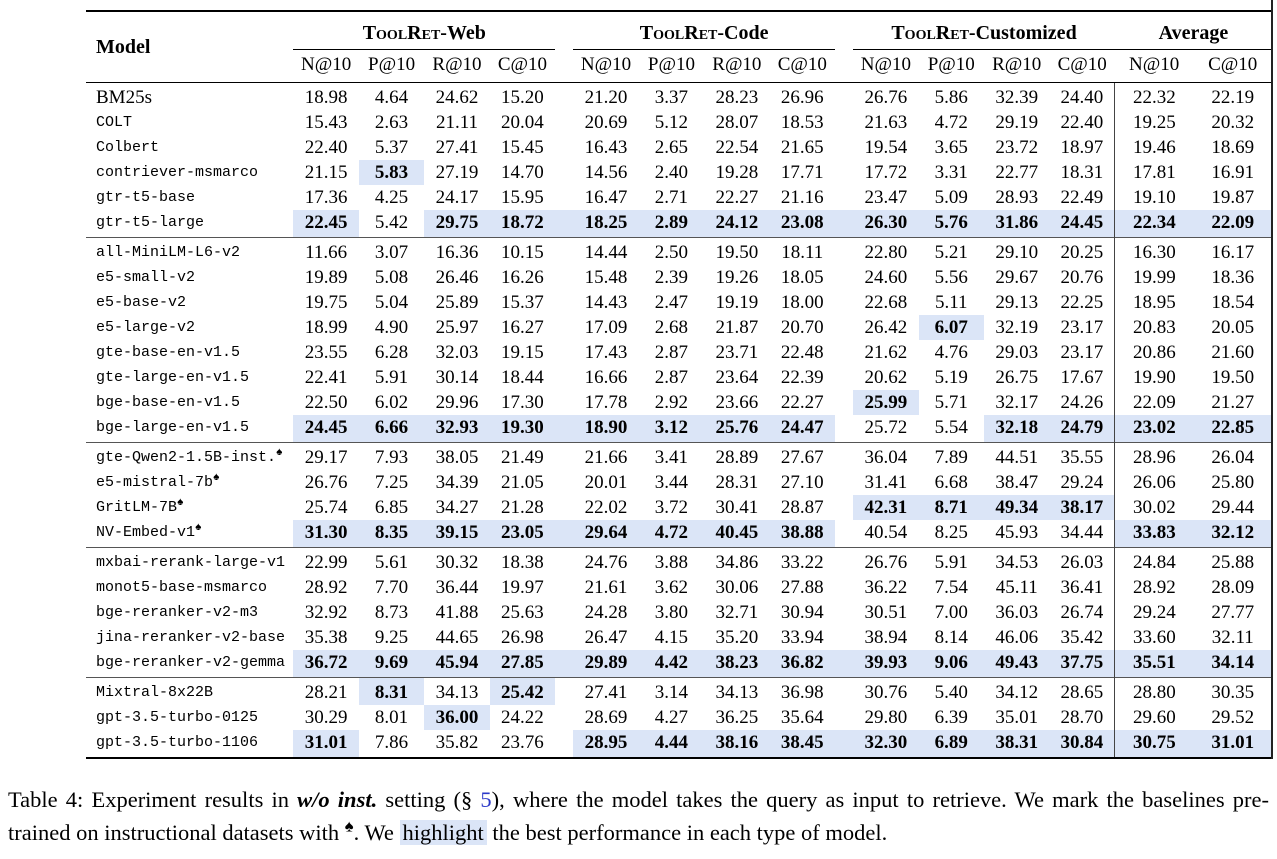 This screenshot has width=1277, height=859. Describe the element at coordinates (606, 277) in the screenshot. I see `metric-cell: 15.48` at that location.